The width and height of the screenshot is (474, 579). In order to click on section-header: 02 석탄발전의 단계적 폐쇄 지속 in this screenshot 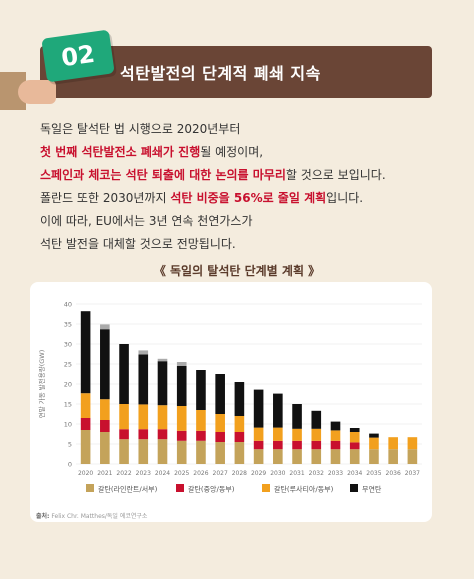, I will do `click(237, 69)`.